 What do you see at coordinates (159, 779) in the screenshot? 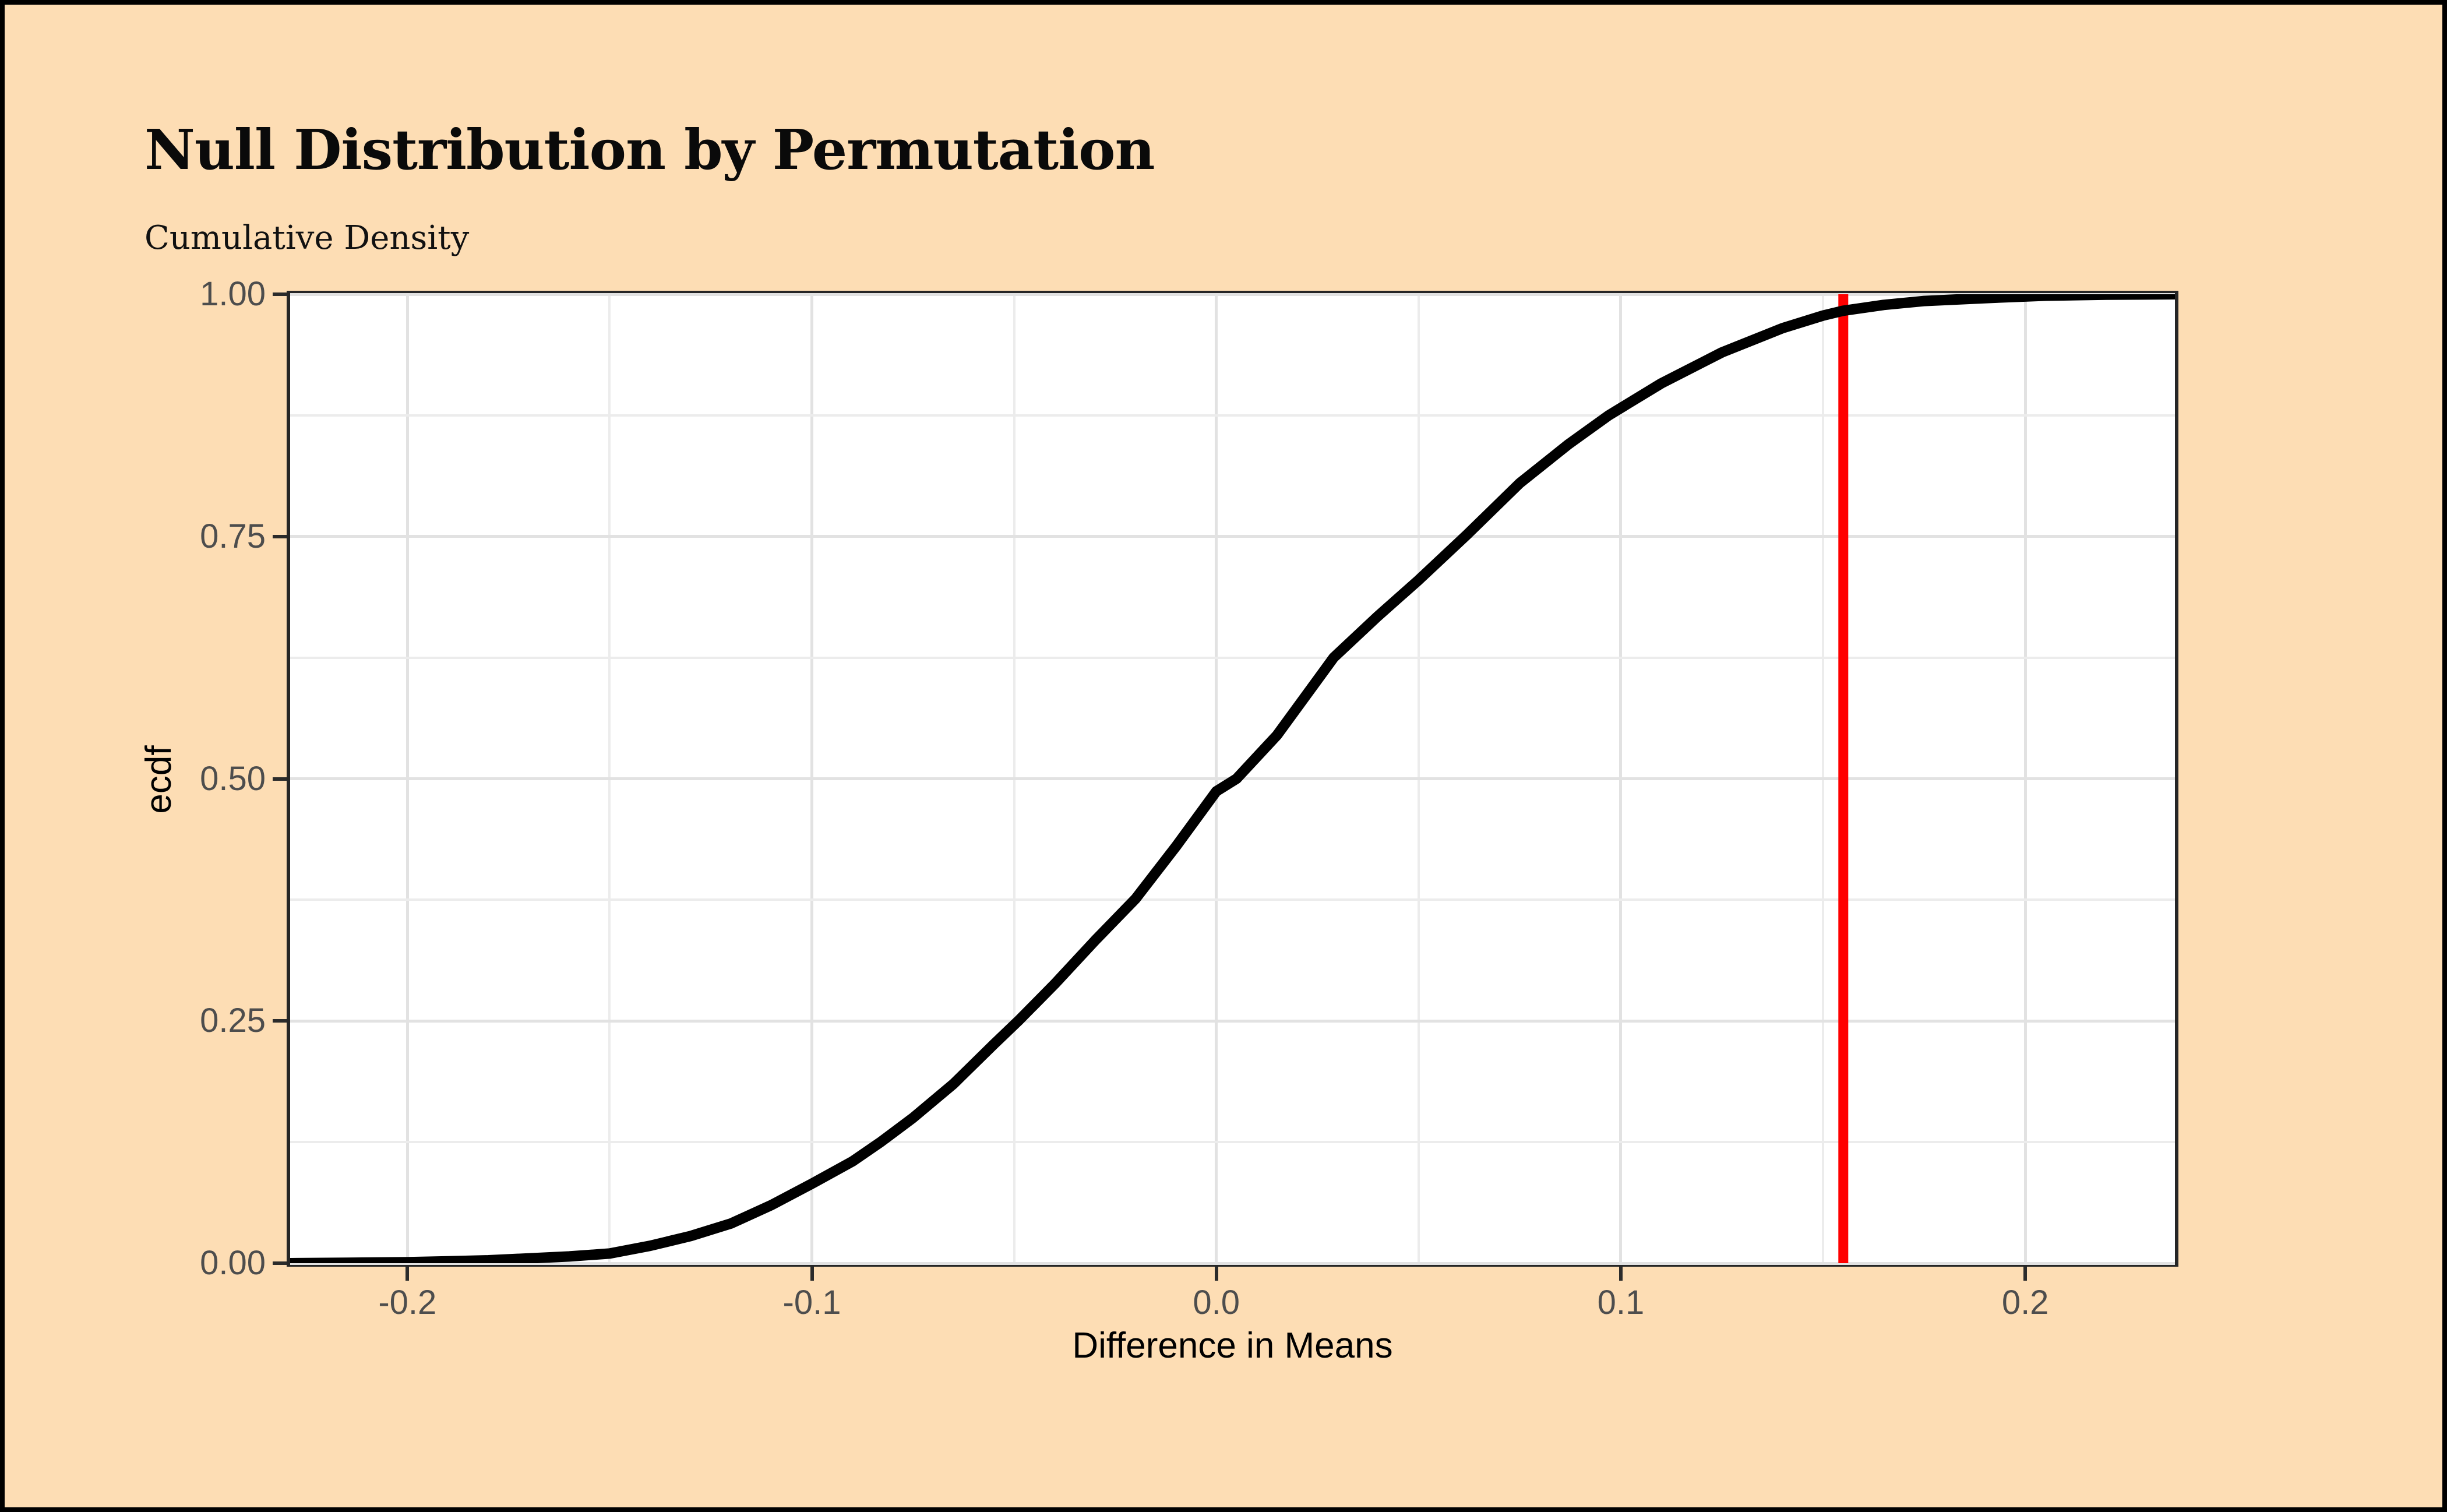
I see `y-axis-title: ecdf` at bounding box center [159, 779].